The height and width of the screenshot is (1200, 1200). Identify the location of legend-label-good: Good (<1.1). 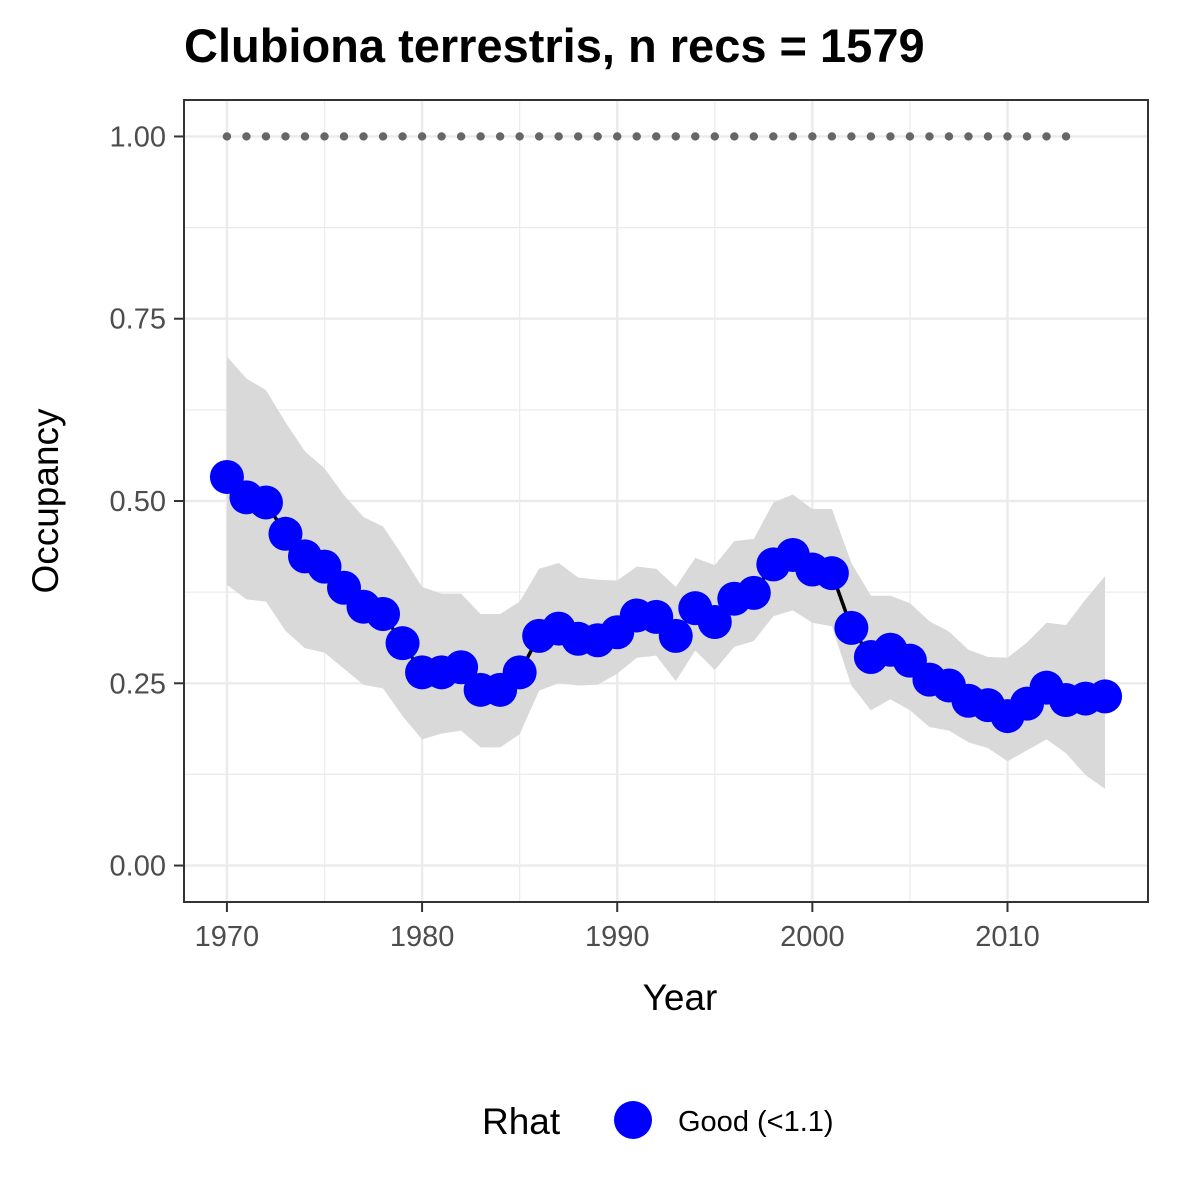
(756, 1122).